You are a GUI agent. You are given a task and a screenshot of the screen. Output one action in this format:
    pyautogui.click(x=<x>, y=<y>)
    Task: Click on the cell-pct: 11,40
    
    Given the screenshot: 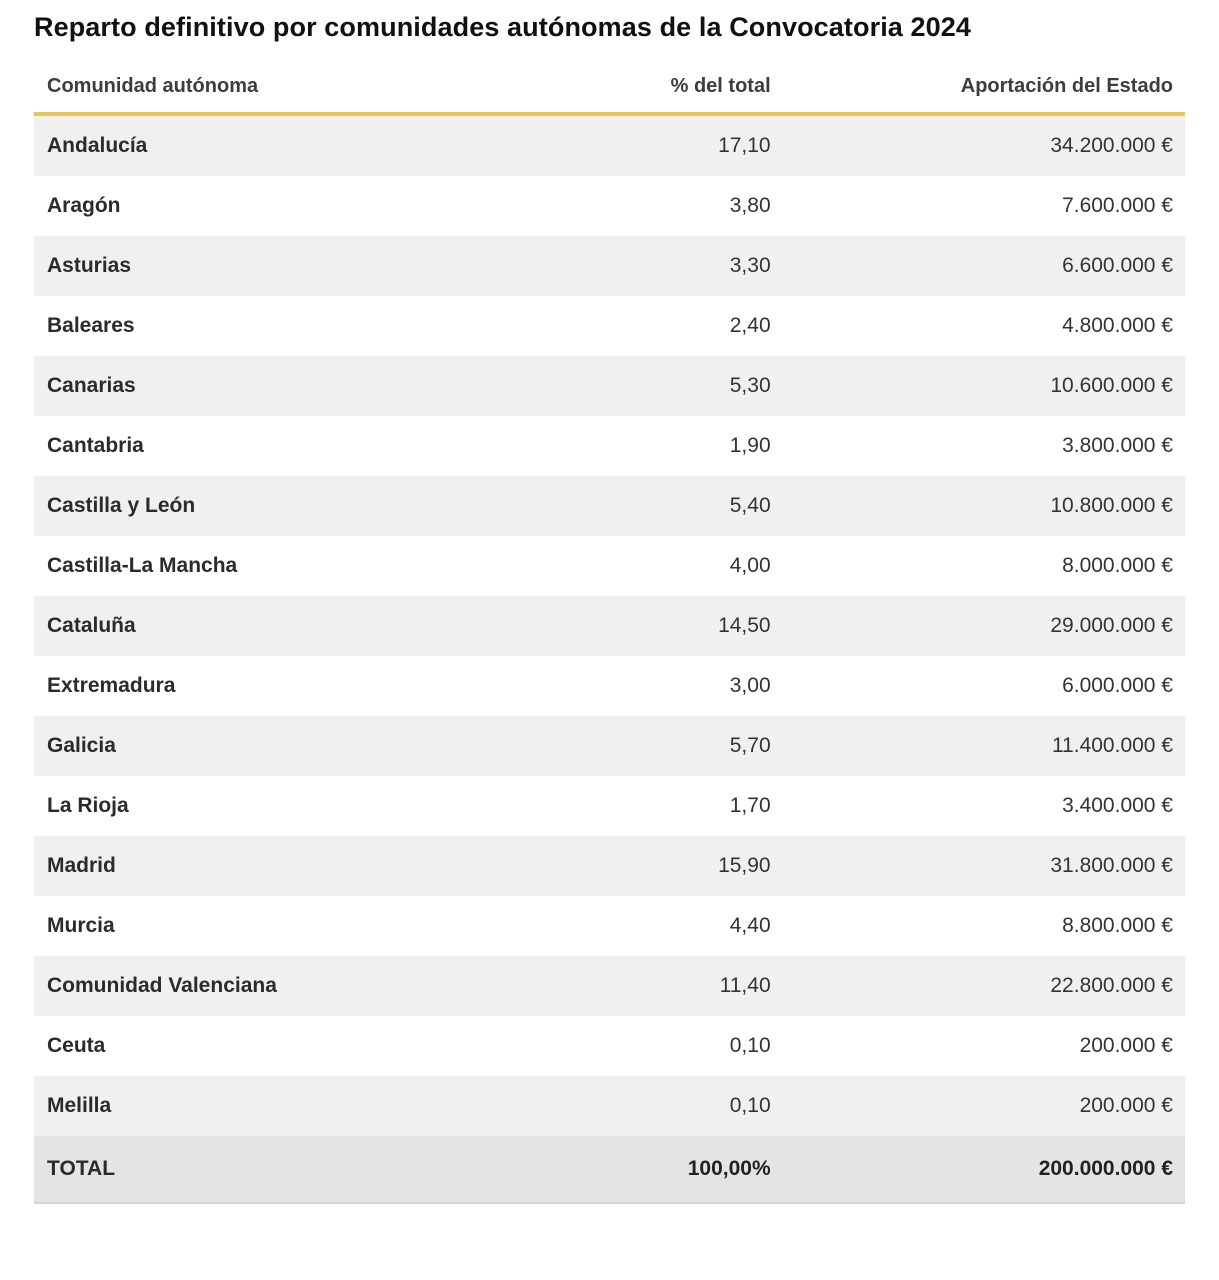 What is the action you would take?
    pyautogui.click(x=745, y=985)
    